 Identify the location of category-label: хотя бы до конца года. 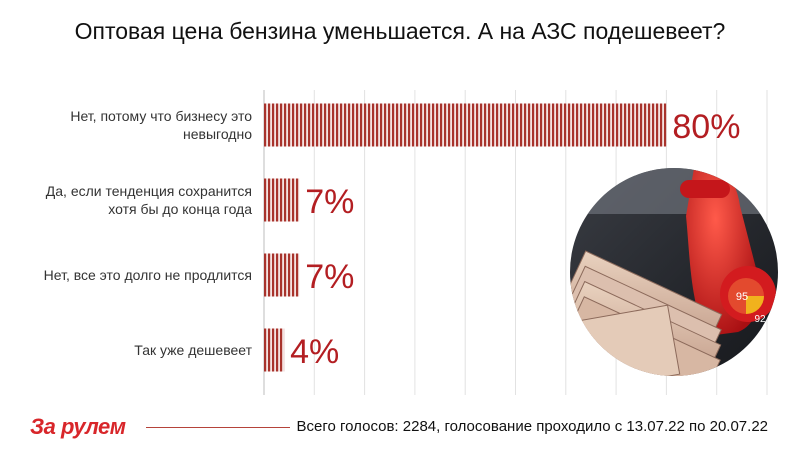
(180, 209).